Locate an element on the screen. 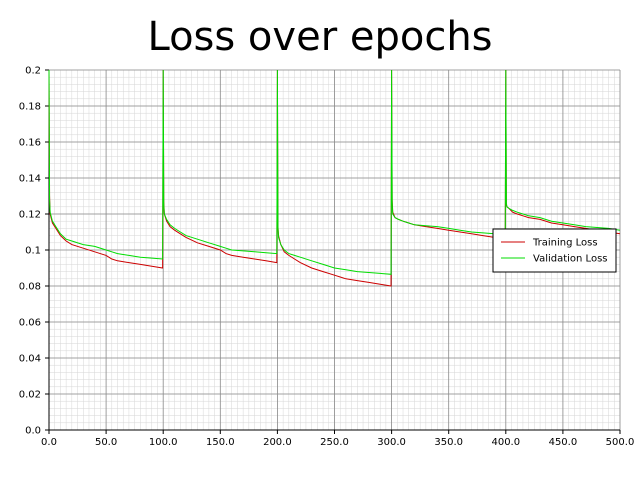 Image resolution: width=640 pixels, height=480 pixels. legend-box is located at coordinates (554, 250).